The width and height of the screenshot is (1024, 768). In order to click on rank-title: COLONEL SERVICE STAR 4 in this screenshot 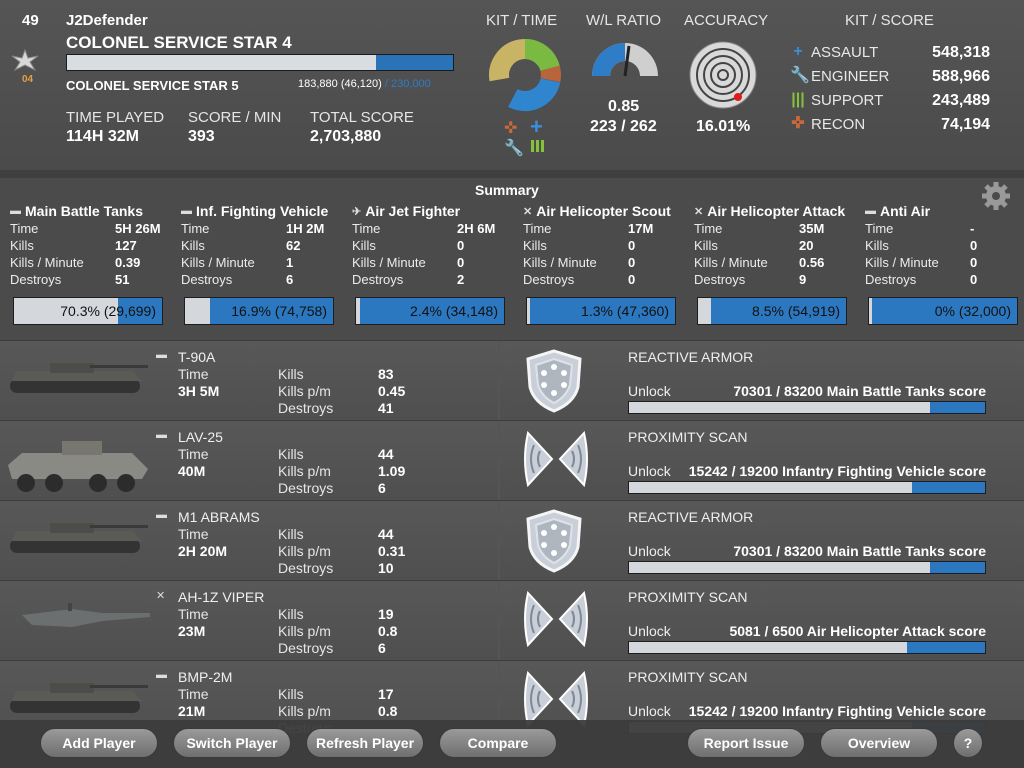, I will do `click(179, 42)`.